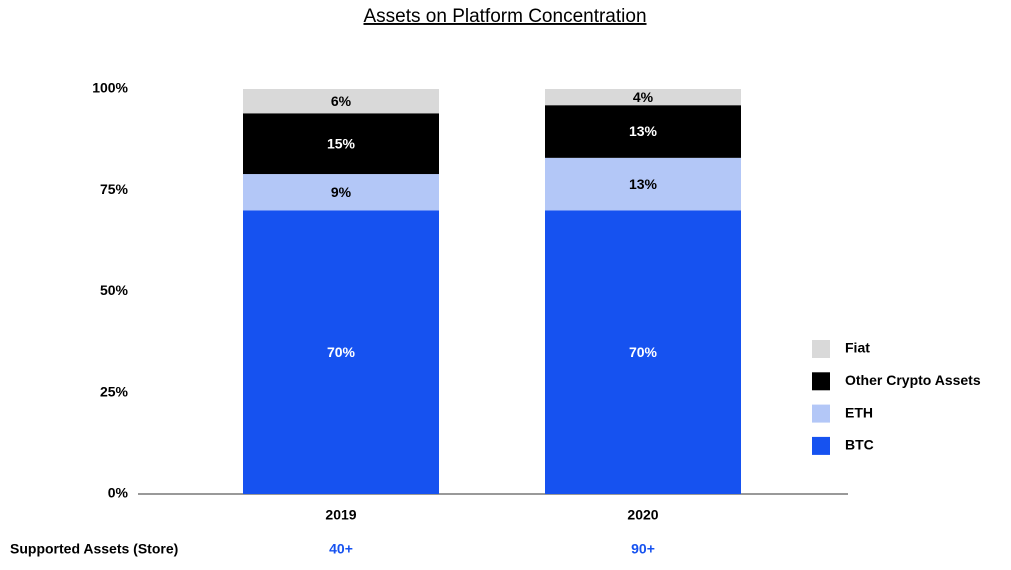 The image size is (1011, 570). Describe the element at coordinates (114, 391) in the screenshot. I see `y-tick-label: 25%` at that location.